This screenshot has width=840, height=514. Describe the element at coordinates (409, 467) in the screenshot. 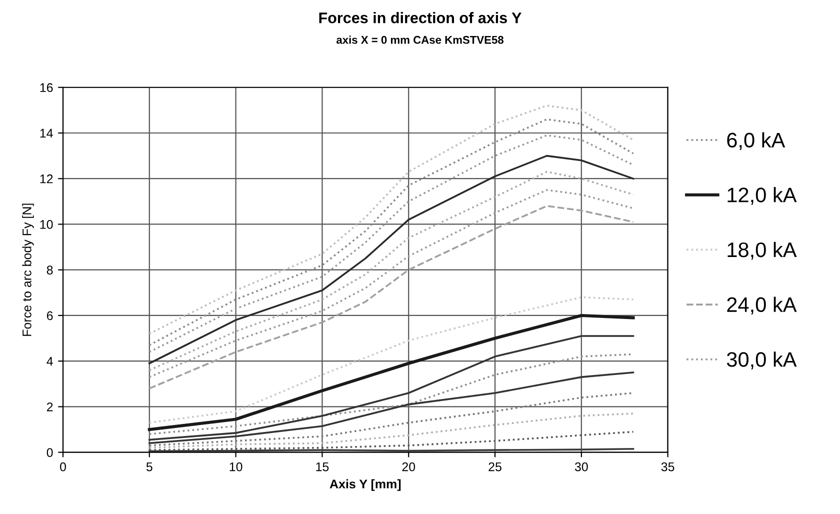

I see `x-tick-label: 20` at that location.